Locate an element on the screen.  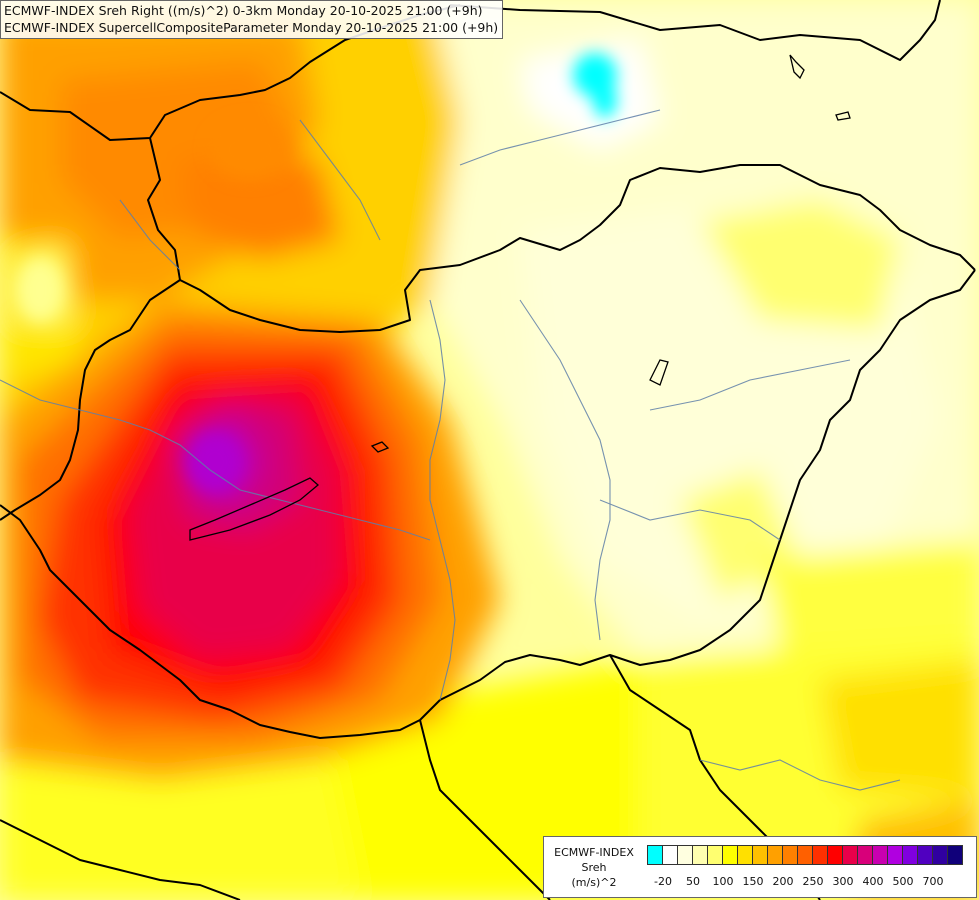
legend-ticks: -20 50 100 150 200 250 300 400 500 700 is located at coordinates (812, 882).